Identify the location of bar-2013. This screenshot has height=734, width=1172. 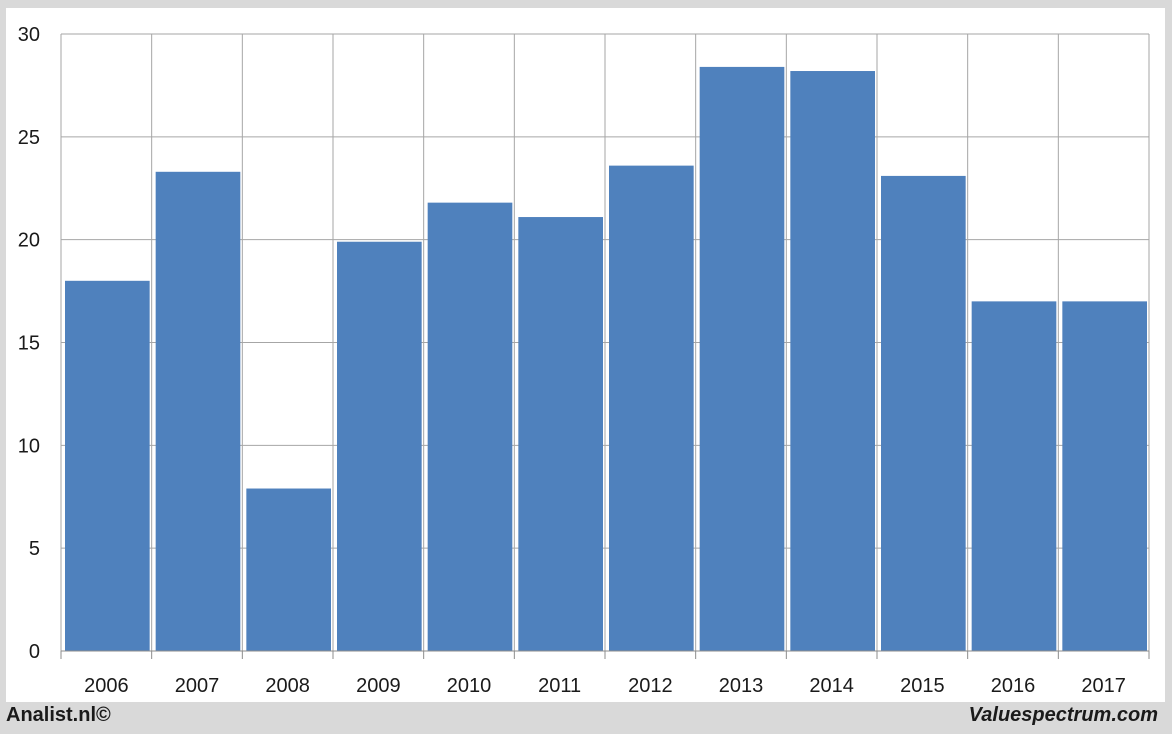
(742, 358).